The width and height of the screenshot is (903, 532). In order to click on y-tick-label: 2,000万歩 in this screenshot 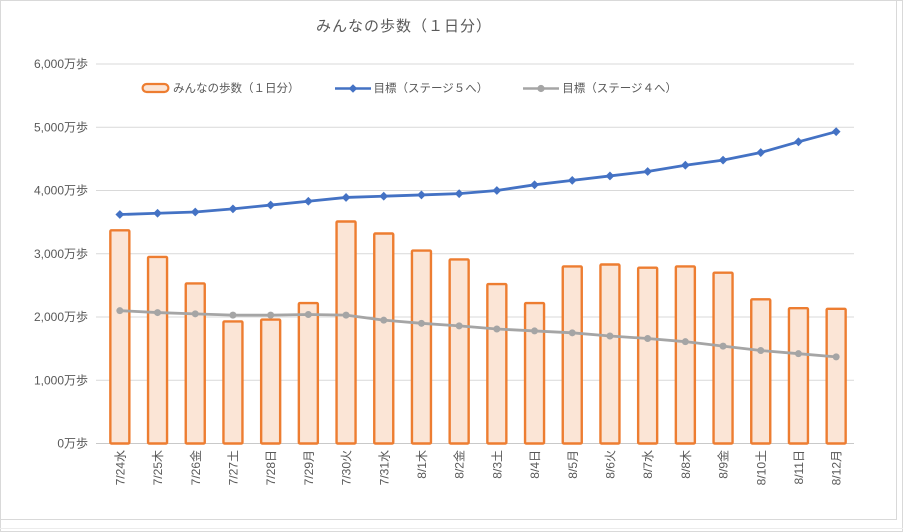, I will do `click(61, 316)`.